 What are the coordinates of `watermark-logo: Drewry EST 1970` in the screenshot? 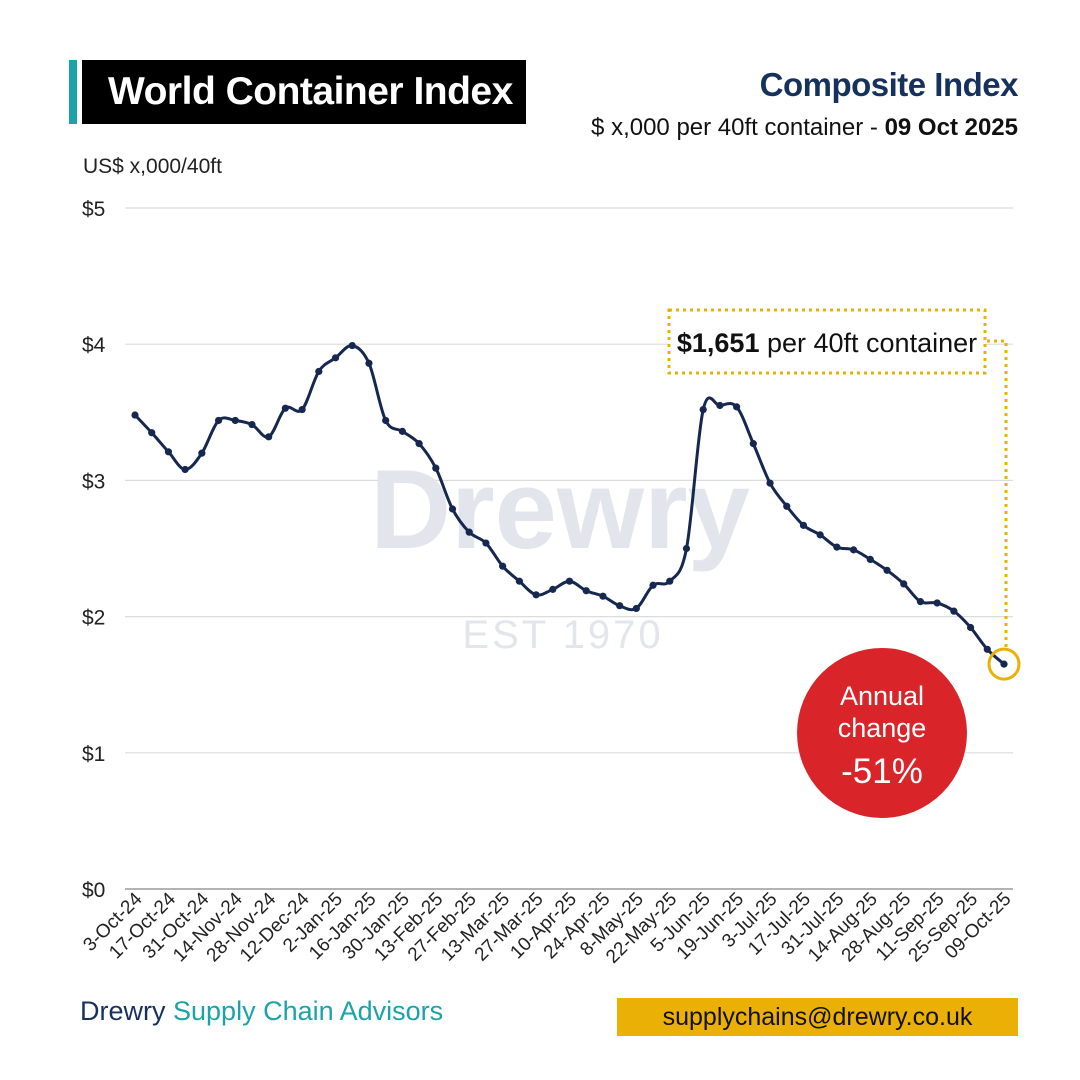 It's located at (560, 552).